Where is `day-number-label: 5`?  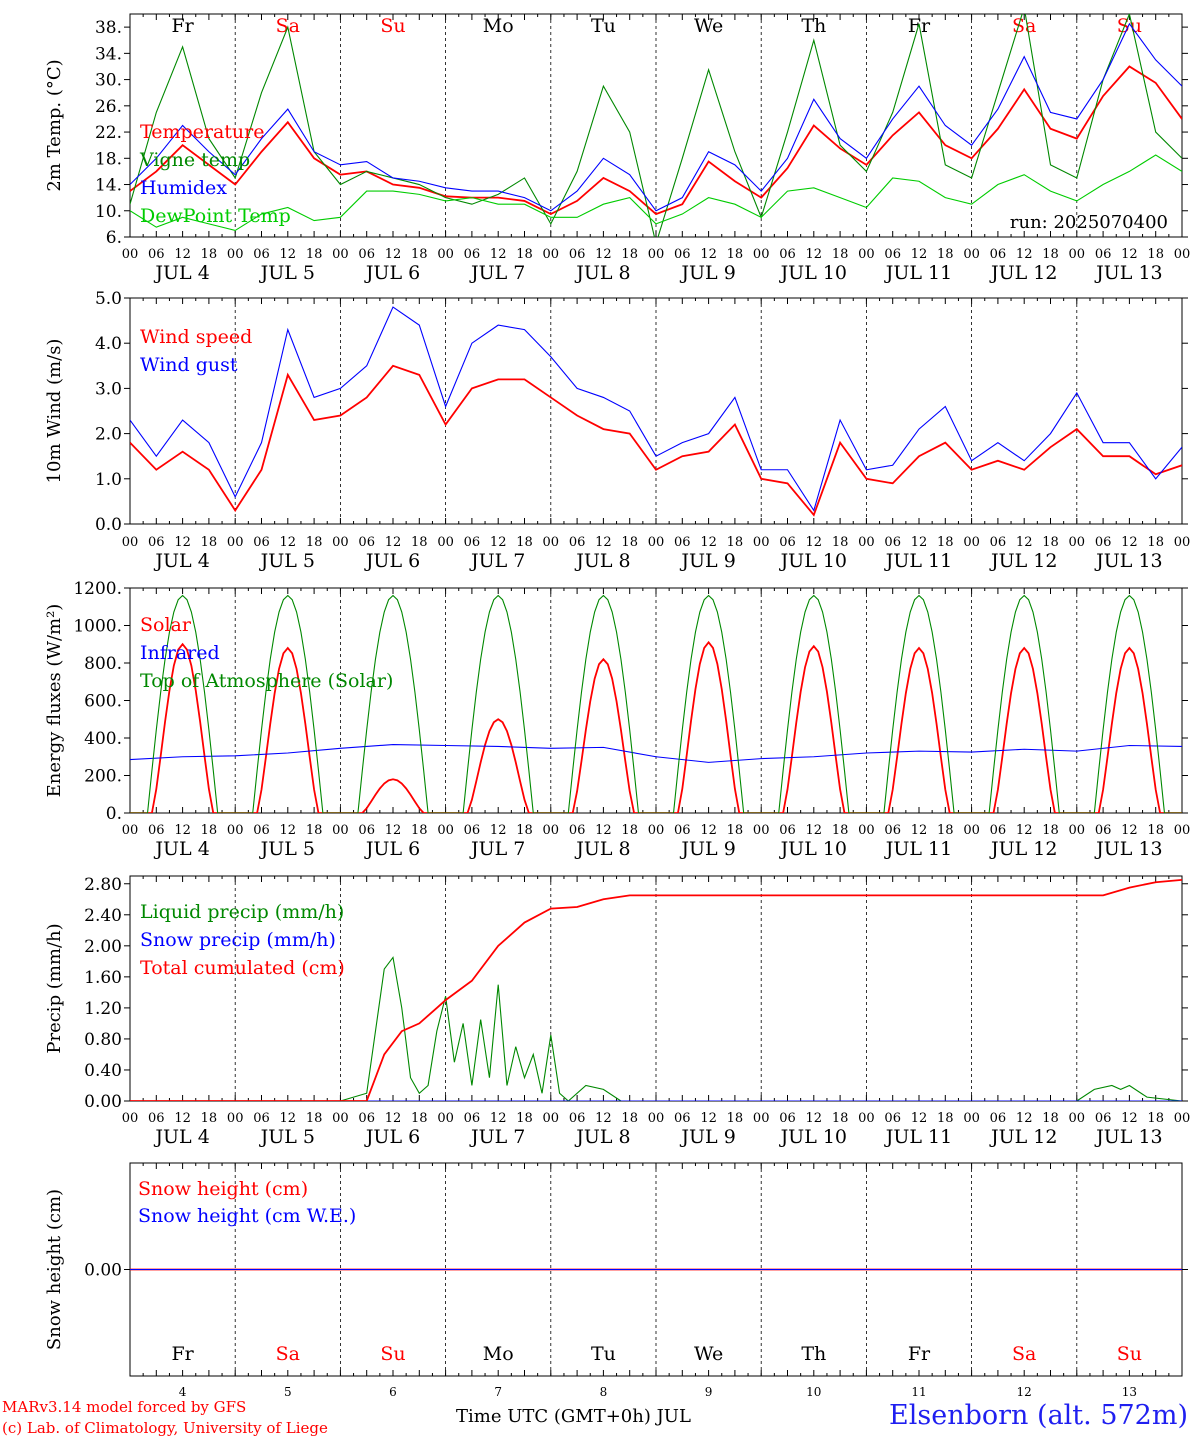 day-number-label: 5 is located at coordinates (288, 1392).